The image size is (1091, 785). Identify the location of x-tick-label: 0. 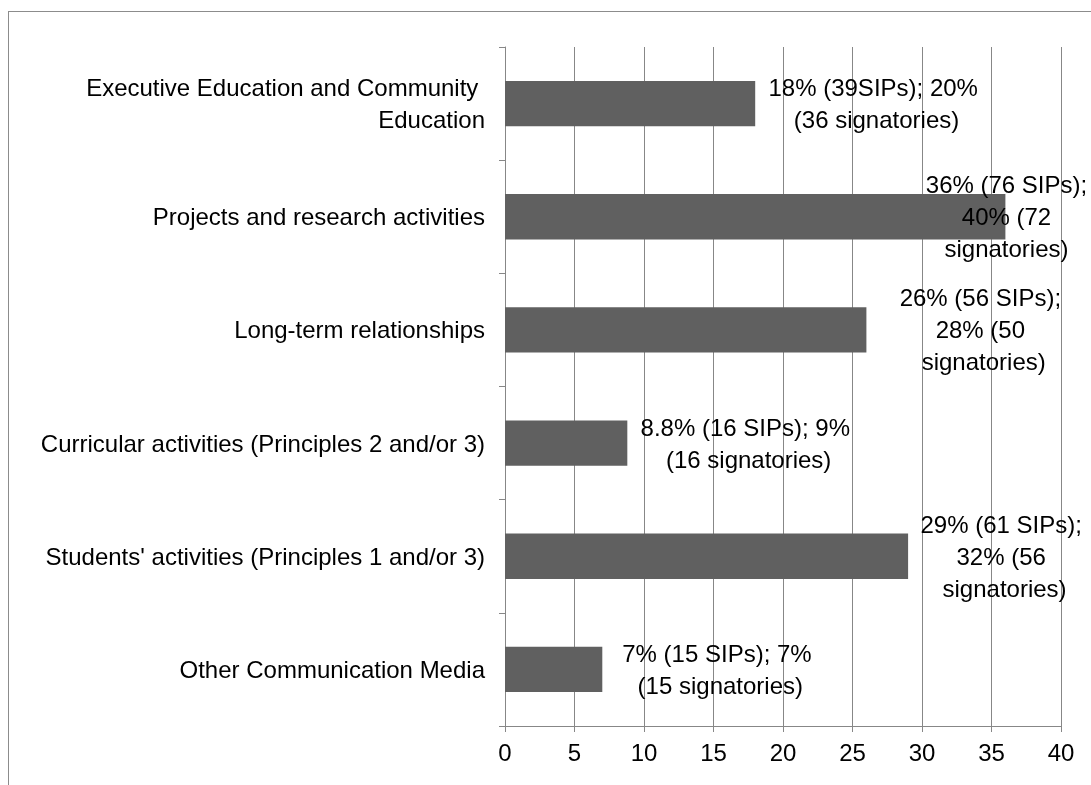
(505, 752).